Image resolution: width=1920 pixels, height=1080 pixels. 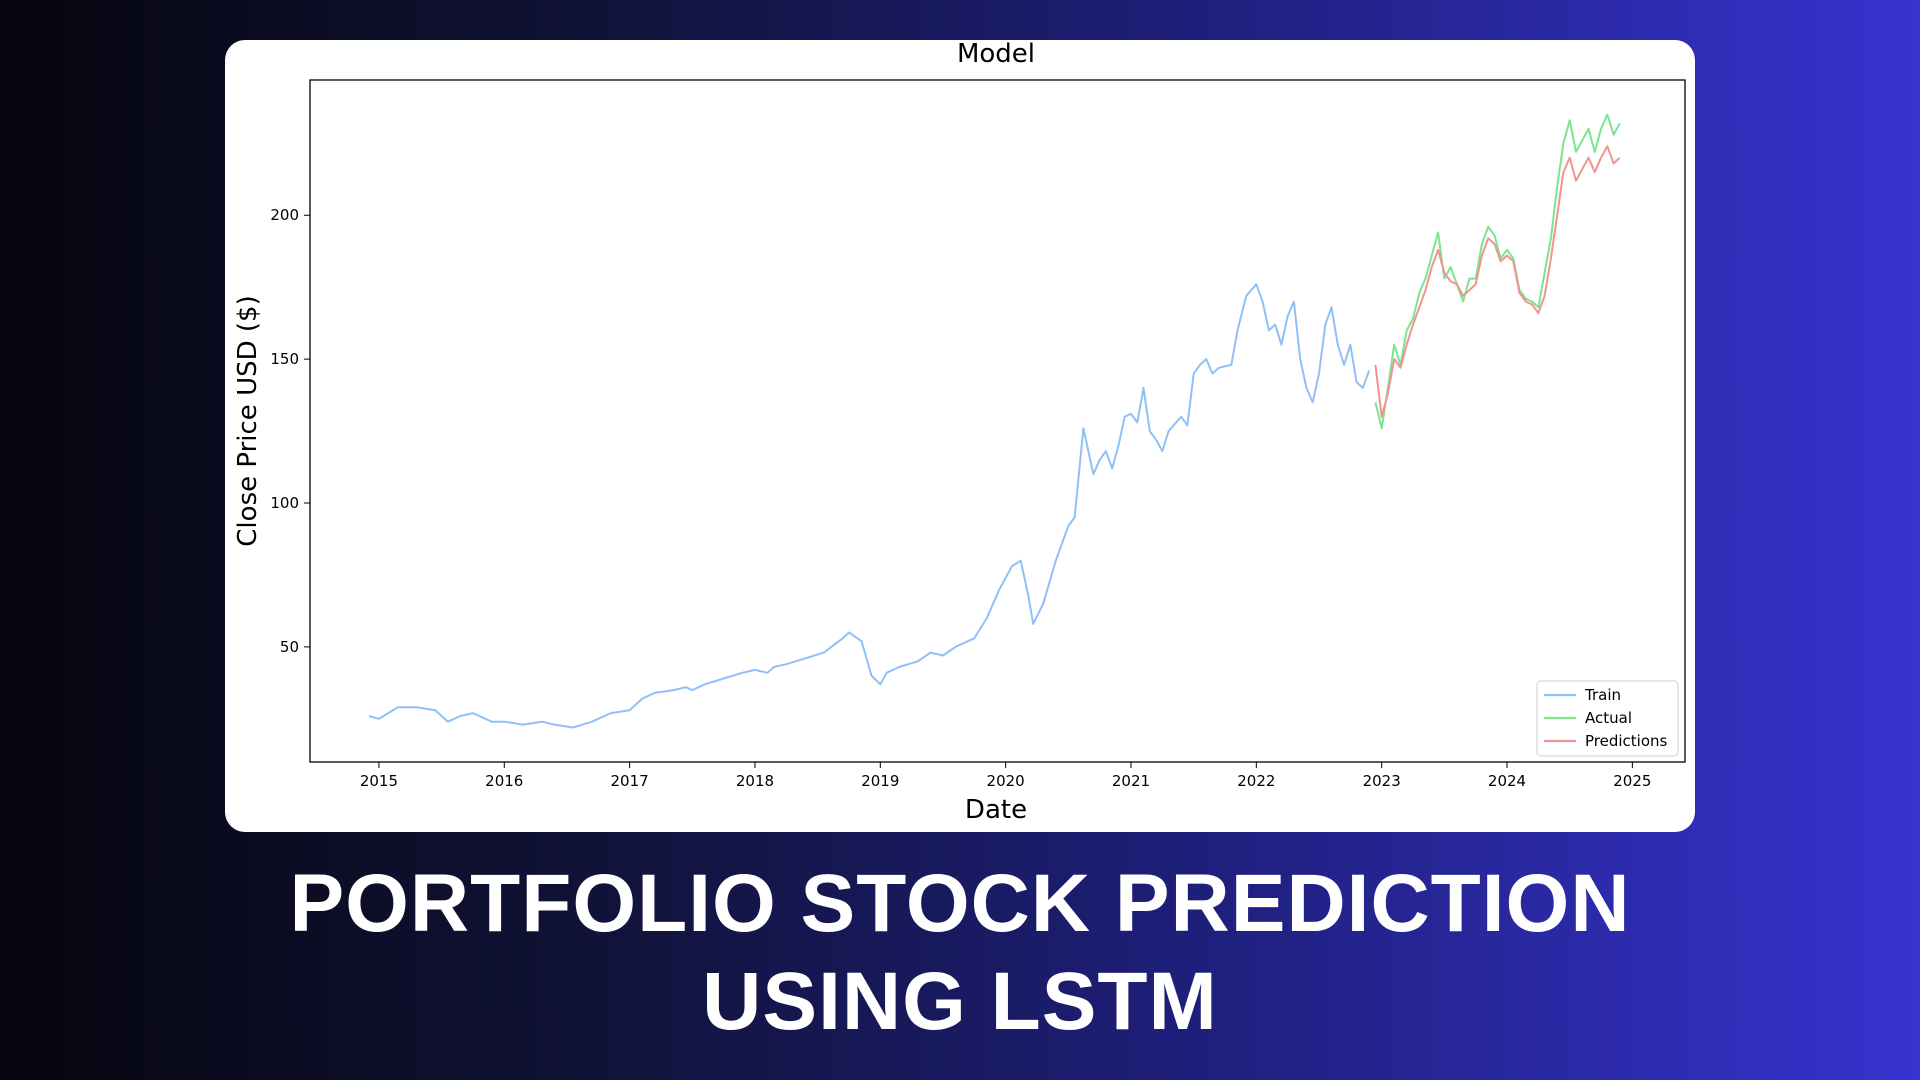 I want to click on legend-box, so click(x=1607, y=718).